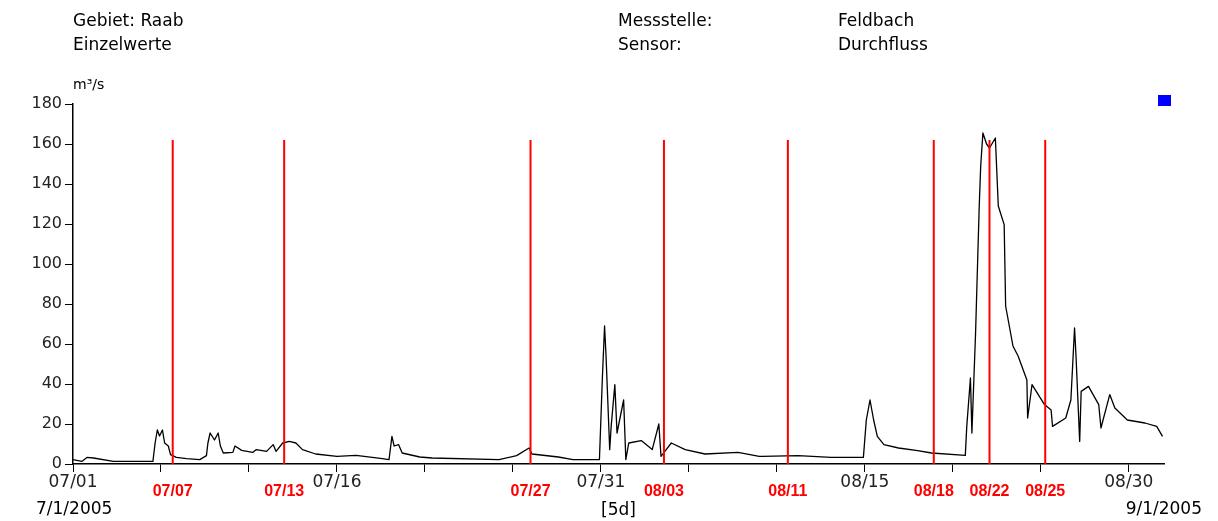  I want to click on text: Feldbach, so click(876, 20).